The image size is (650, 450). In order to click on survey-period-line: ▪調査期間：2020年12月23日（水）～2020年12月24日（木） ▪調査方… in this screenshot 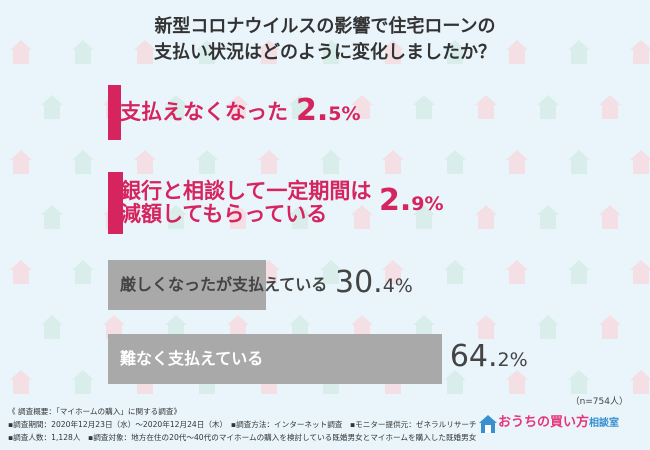, I will do `click(242, 424)`.